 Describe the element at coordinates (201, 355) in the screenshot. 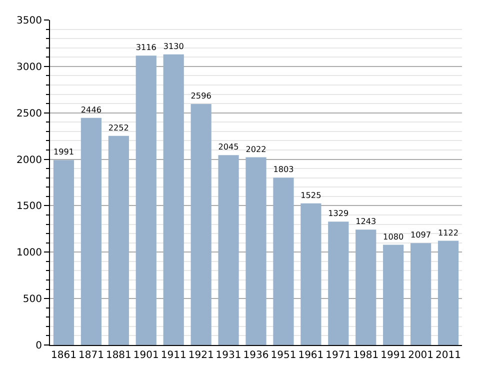

I see `x-tick-label: 1921` at that location.